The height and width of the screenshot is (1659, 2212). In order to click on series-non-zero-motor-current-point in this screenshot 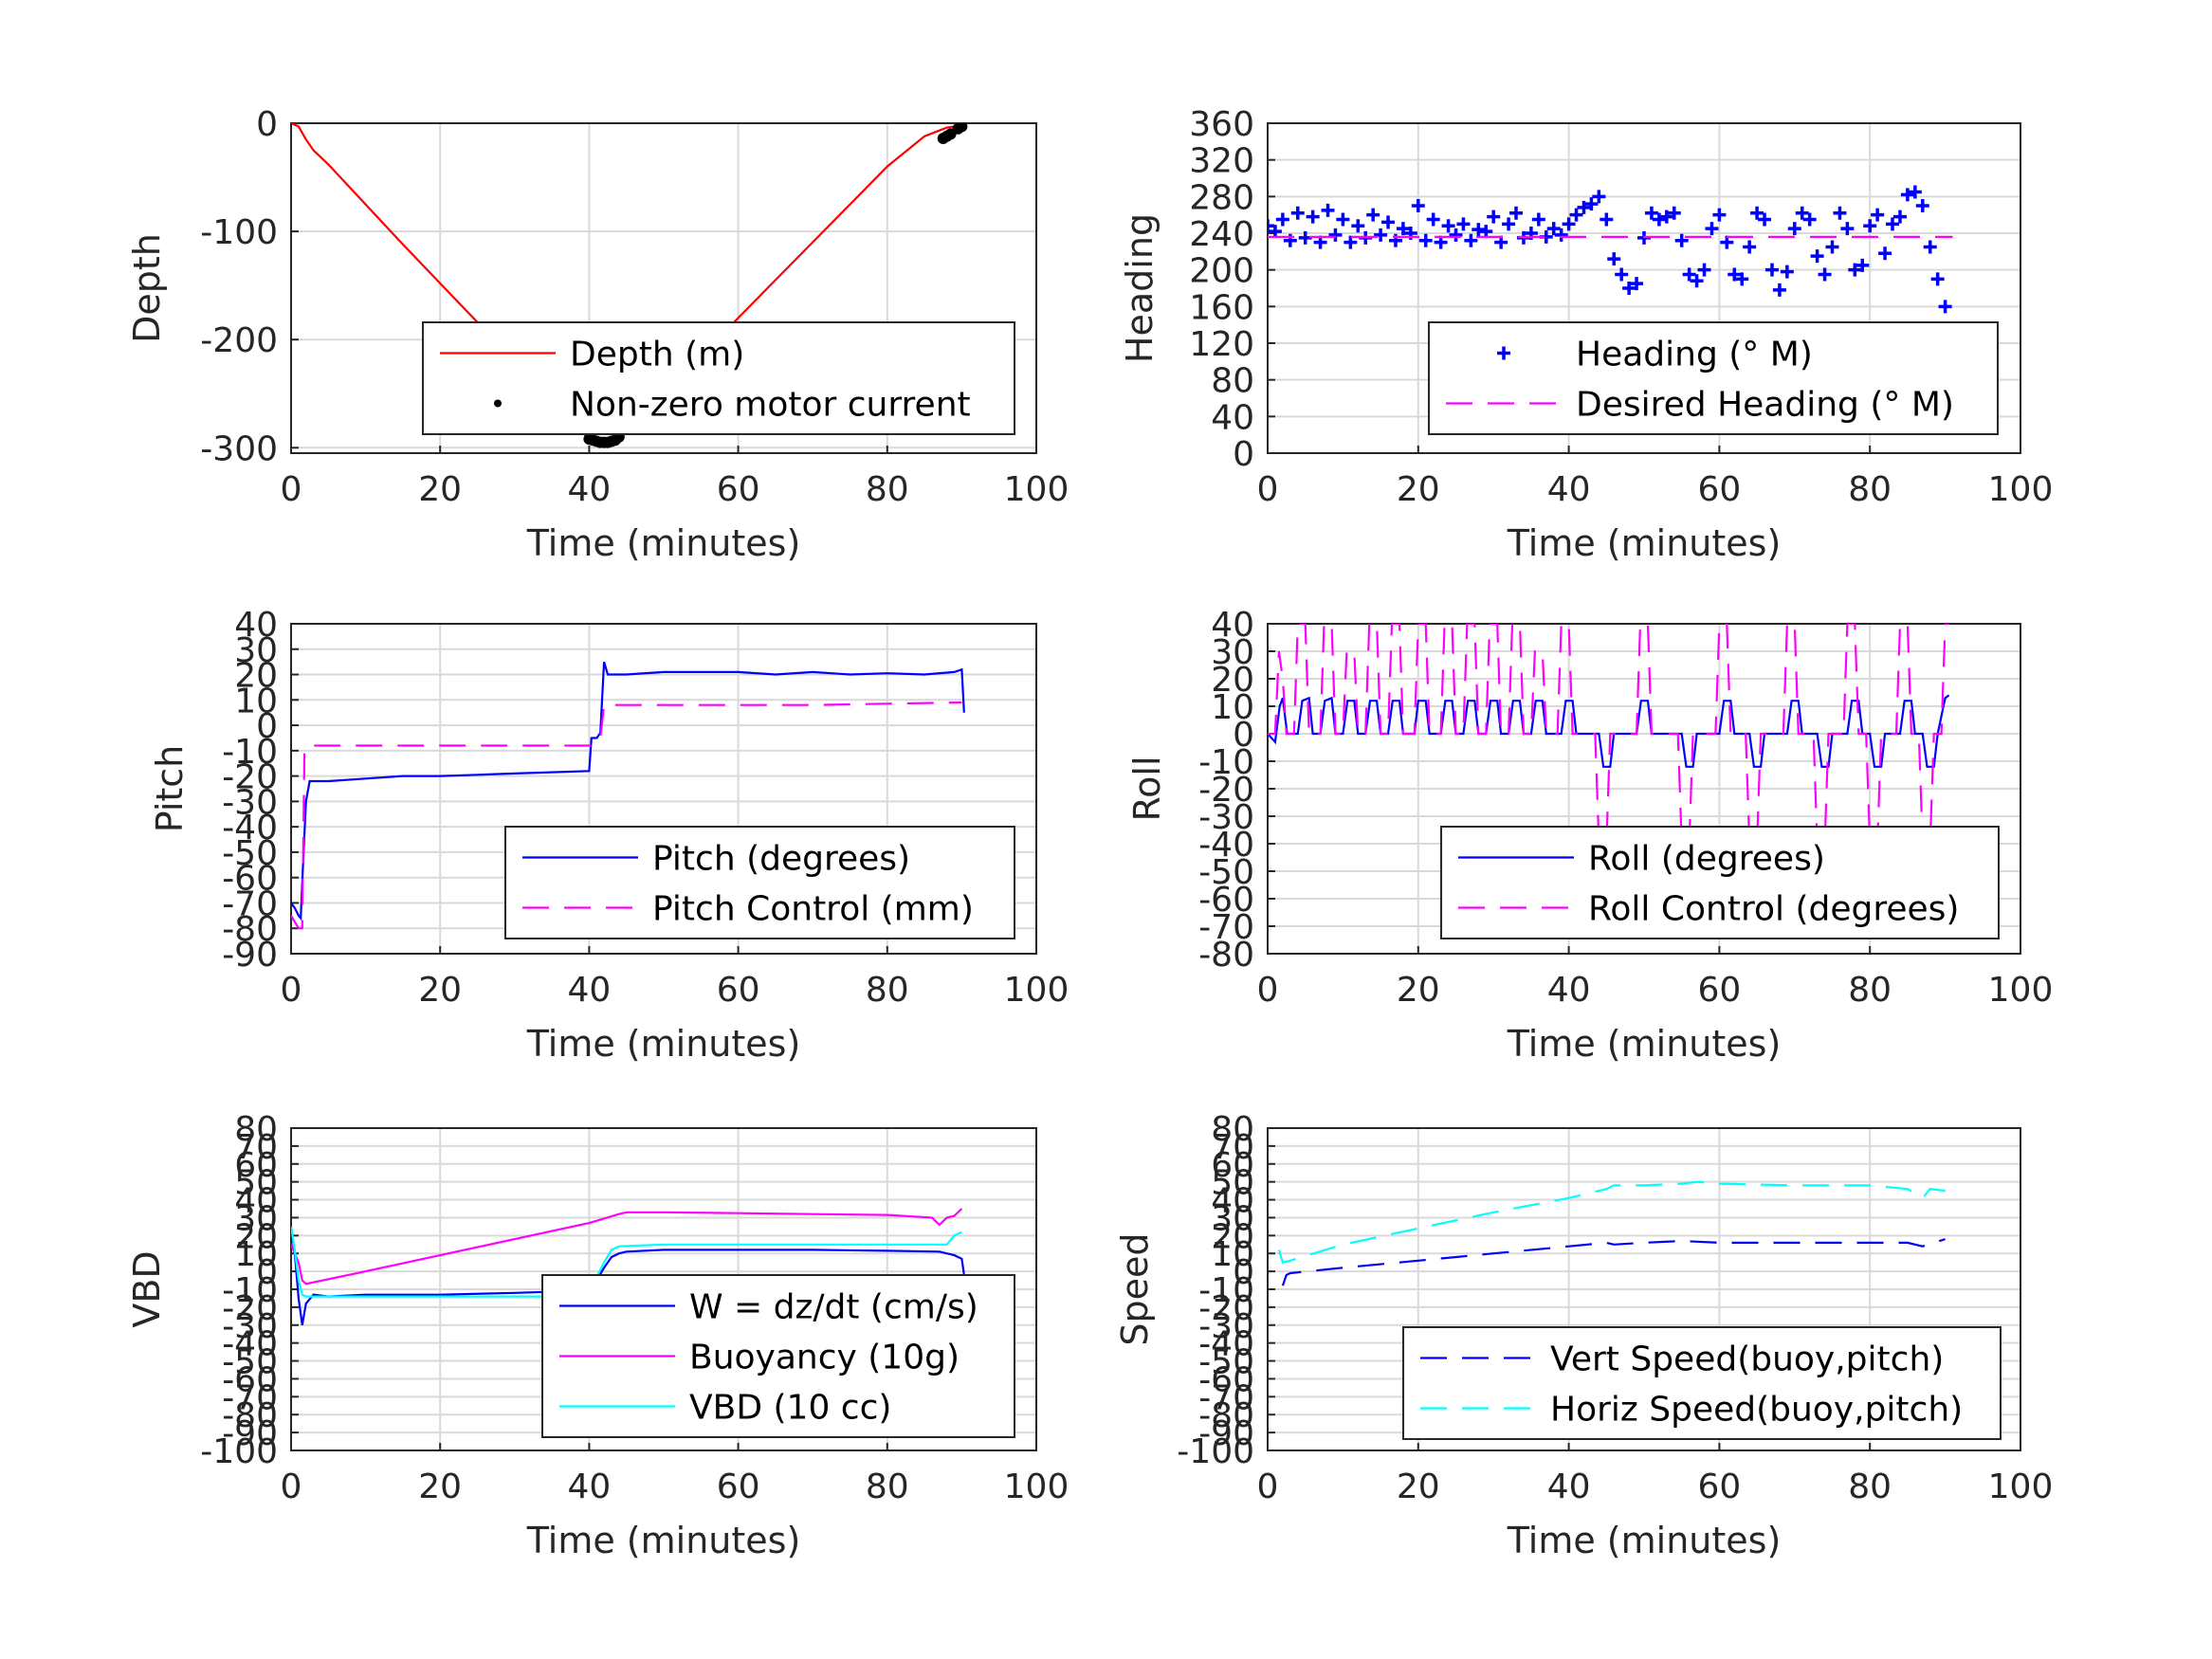, I will do `click(962, 128)`.